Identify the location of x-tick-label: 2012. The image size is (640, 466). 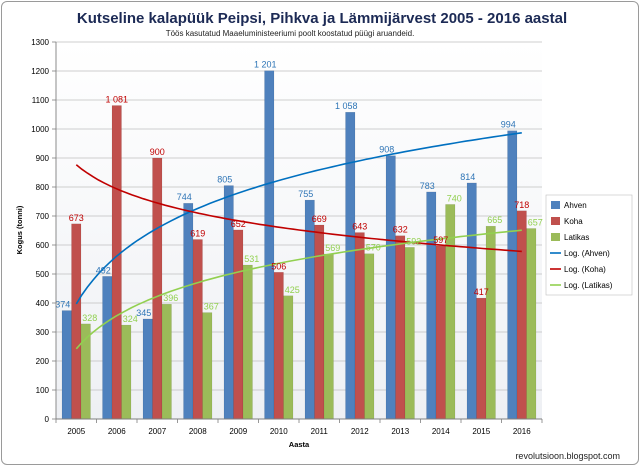
(360, 431).